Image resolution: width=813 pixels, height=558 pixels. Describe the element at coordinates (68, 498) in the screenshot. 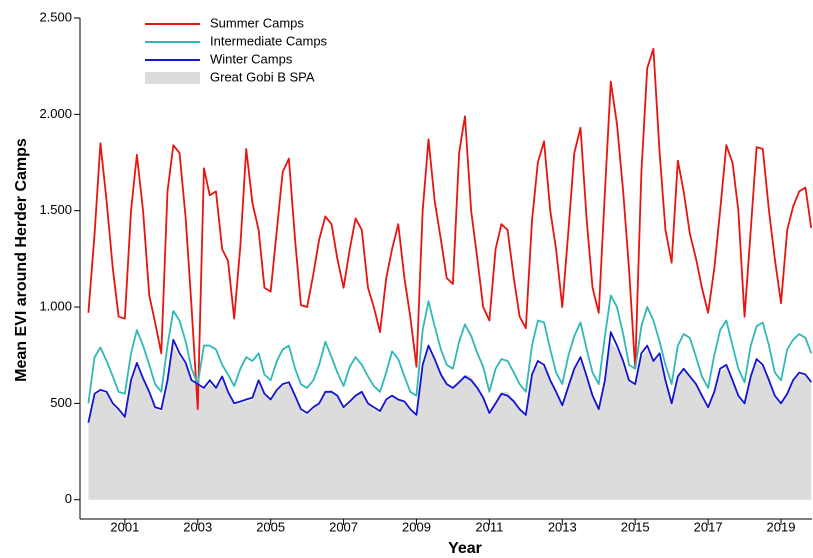

I see `y-tick-label: 0` at that location.